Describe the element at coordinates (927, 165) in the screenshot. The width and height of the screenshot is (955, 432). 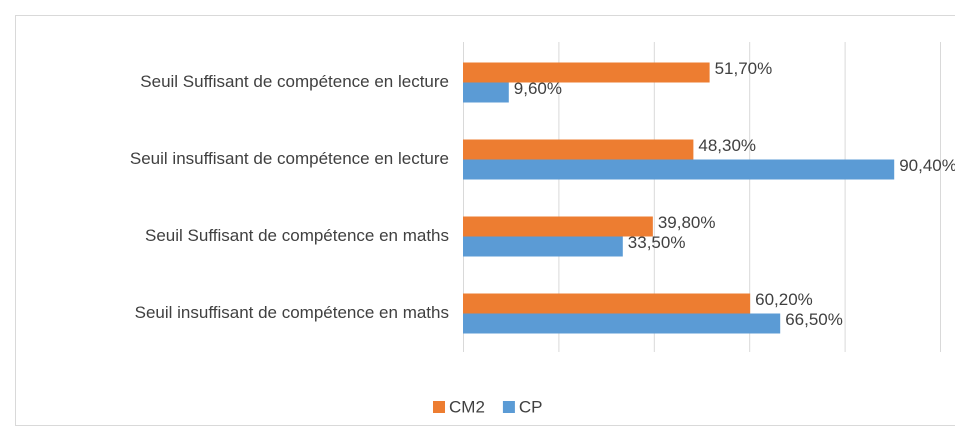
I see `value-label: 90,40%` at that location.